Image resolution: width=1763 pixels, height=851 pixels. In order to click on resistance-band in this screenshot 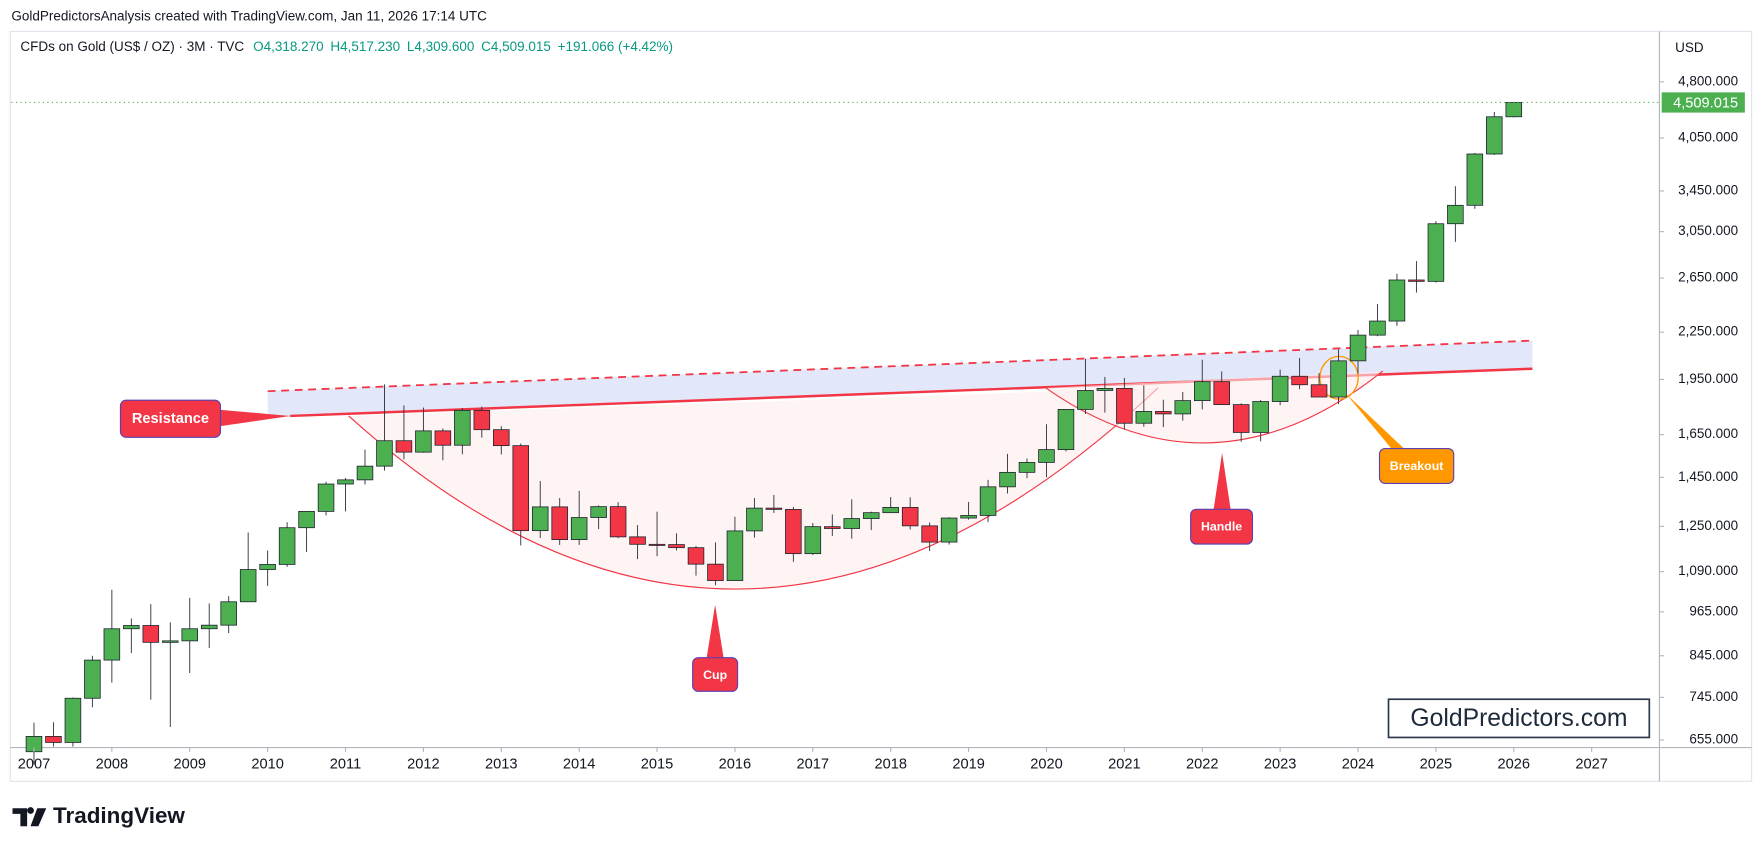, I will do `click(900, 379)`.